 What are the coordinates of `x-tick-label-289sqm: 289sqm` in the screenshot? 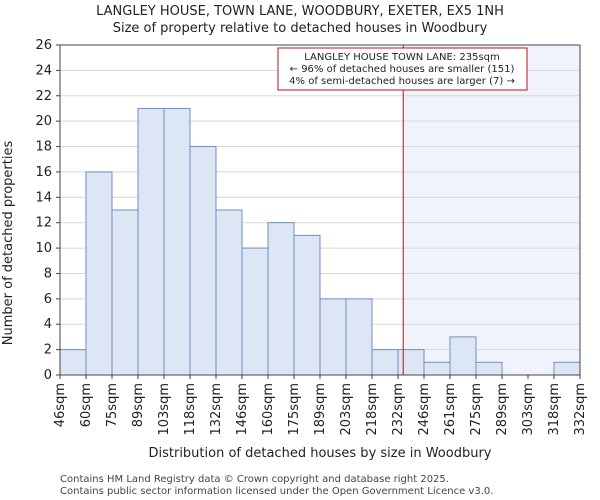 It's located at (502, 409).